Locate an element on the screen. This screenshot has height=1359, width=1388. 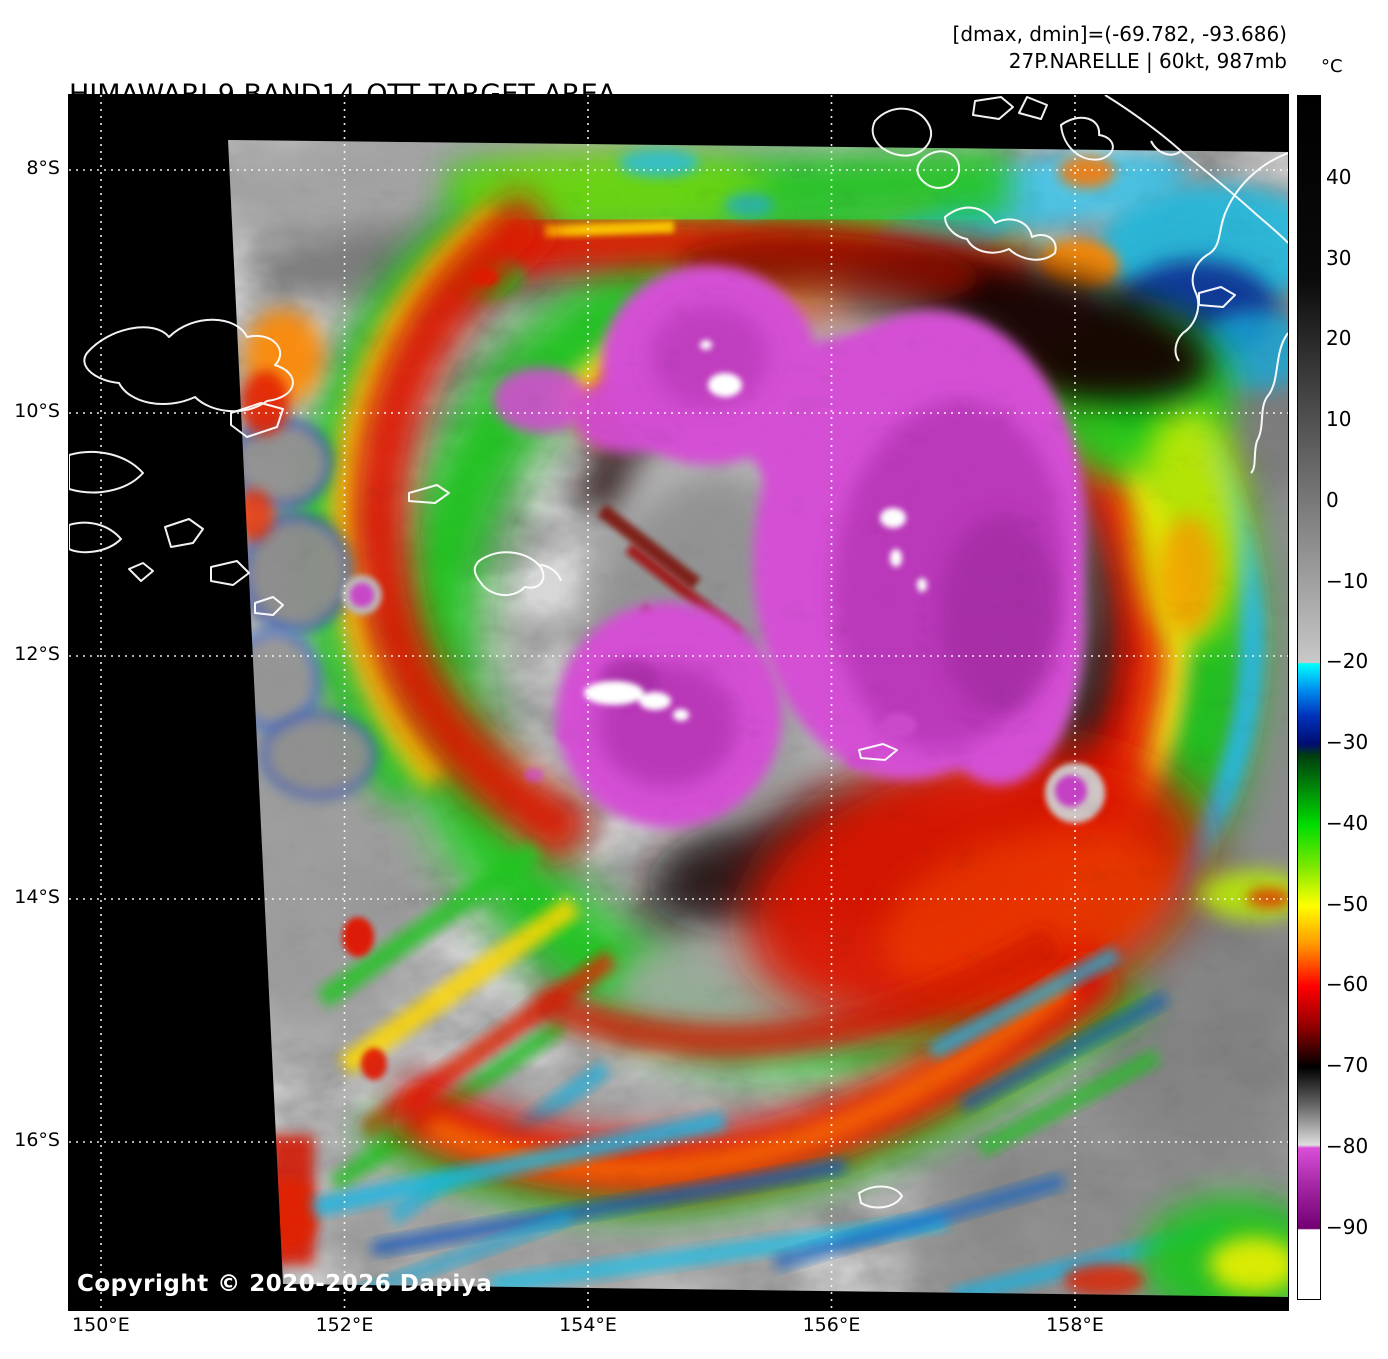
colorbar-tick-10: −60 is located at coordinates (1347, 984).